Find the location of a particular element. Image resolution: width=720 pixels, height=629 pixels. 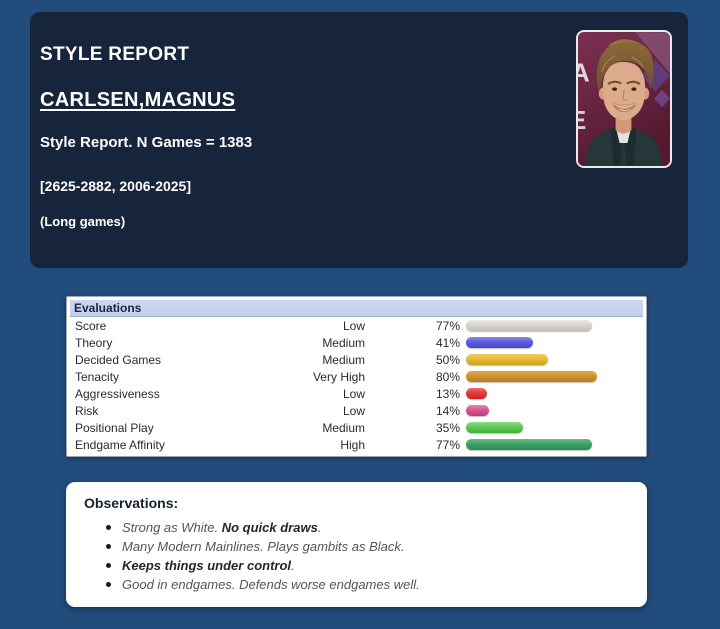

evaluation-label: Theory is located at coordinates (94, 342).